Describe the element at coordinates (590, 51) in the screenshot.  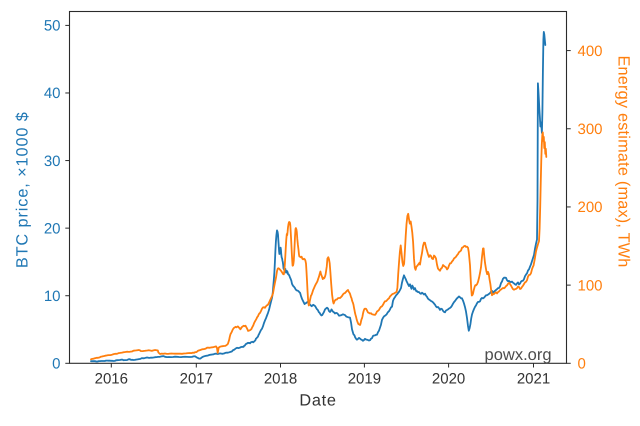
I see `svg-text: 400` at that location.